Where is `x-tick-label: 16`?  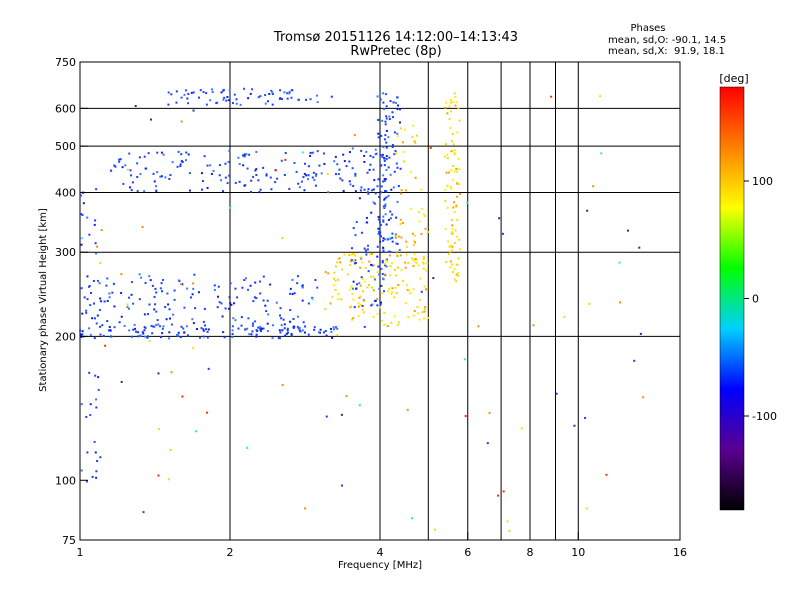
x-tick-label: 16 is located at coordinates (680, 552).